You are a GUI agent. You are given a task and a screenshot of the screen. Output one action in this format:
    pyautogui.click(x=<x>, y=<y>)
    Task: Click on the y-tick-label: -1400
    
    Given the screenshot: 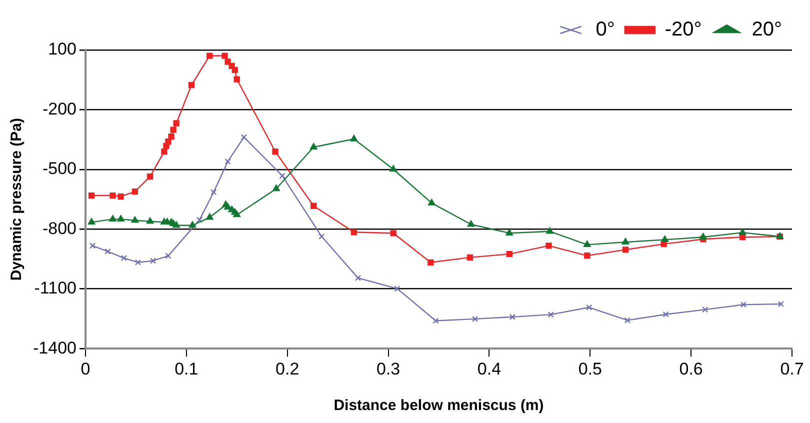 What is the action you would take?
    pyautogui.click(x=54, y=348)
    